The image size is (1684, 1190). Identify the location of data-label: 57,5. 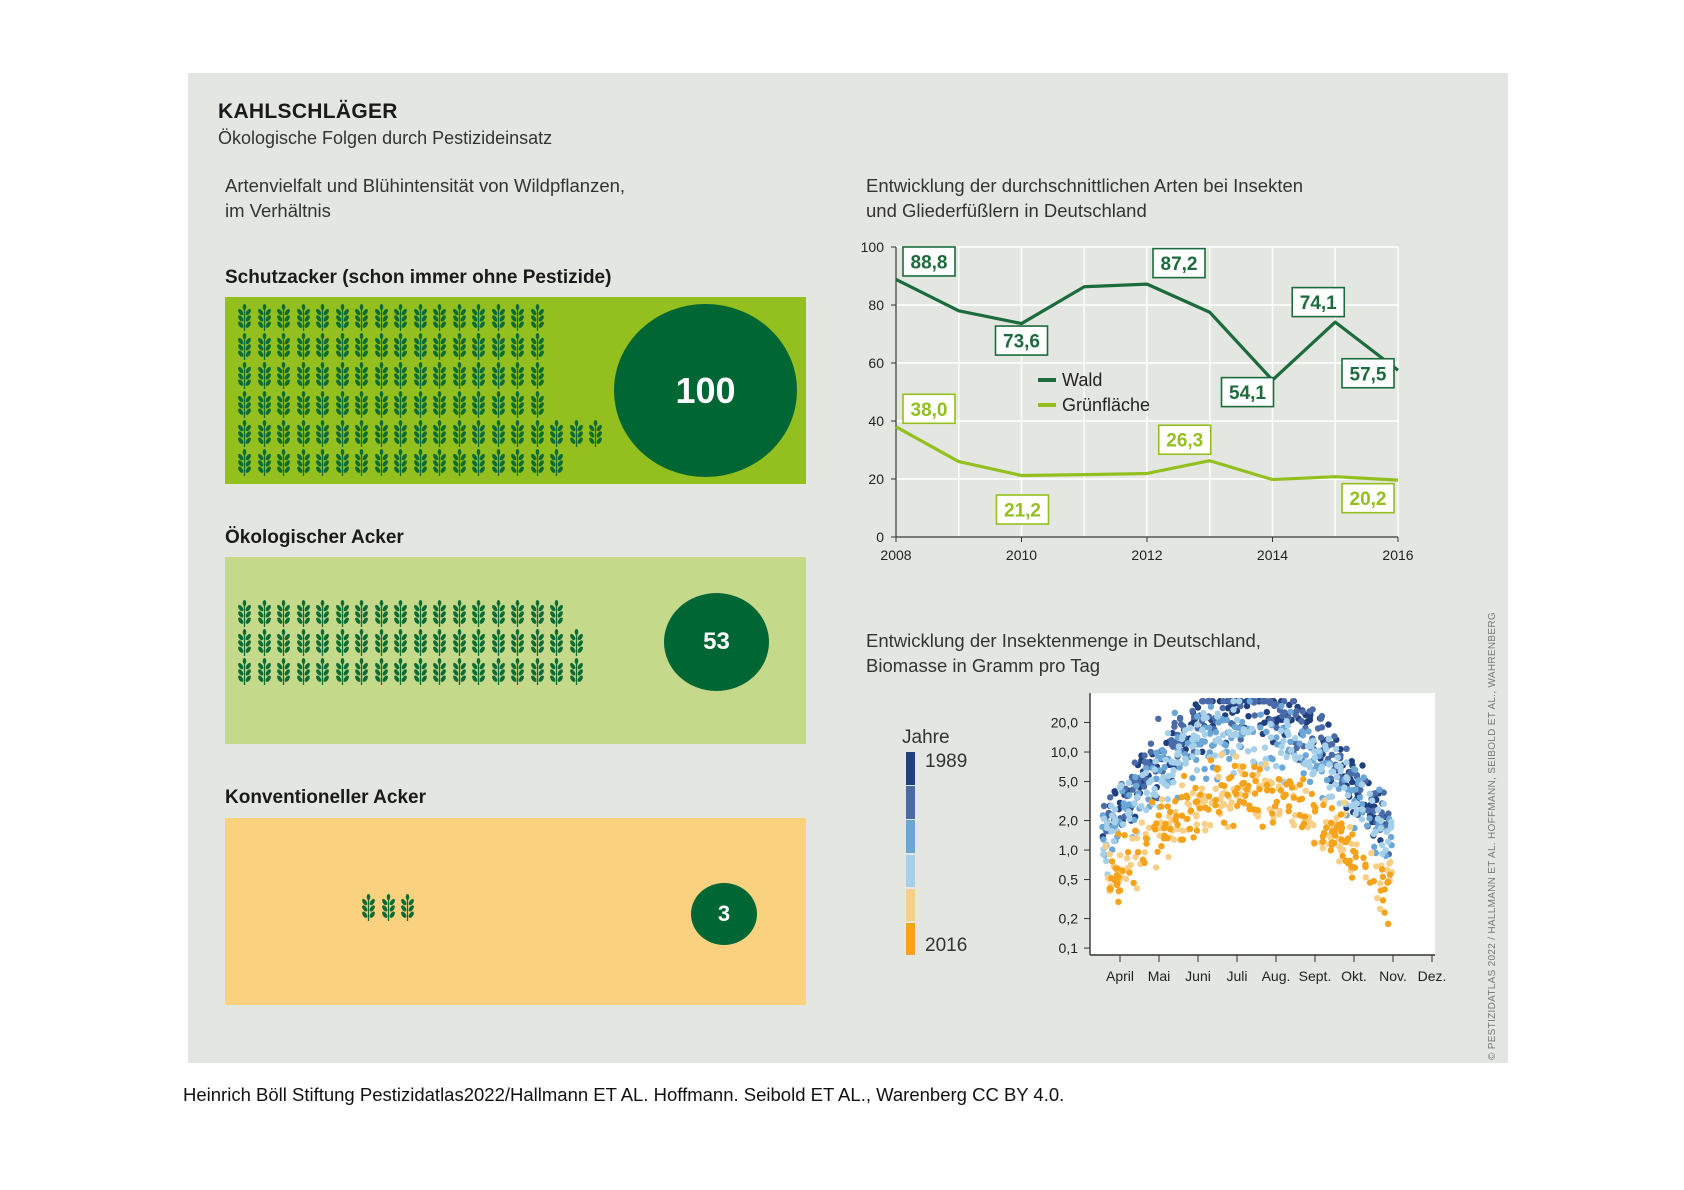
(1368, 374).